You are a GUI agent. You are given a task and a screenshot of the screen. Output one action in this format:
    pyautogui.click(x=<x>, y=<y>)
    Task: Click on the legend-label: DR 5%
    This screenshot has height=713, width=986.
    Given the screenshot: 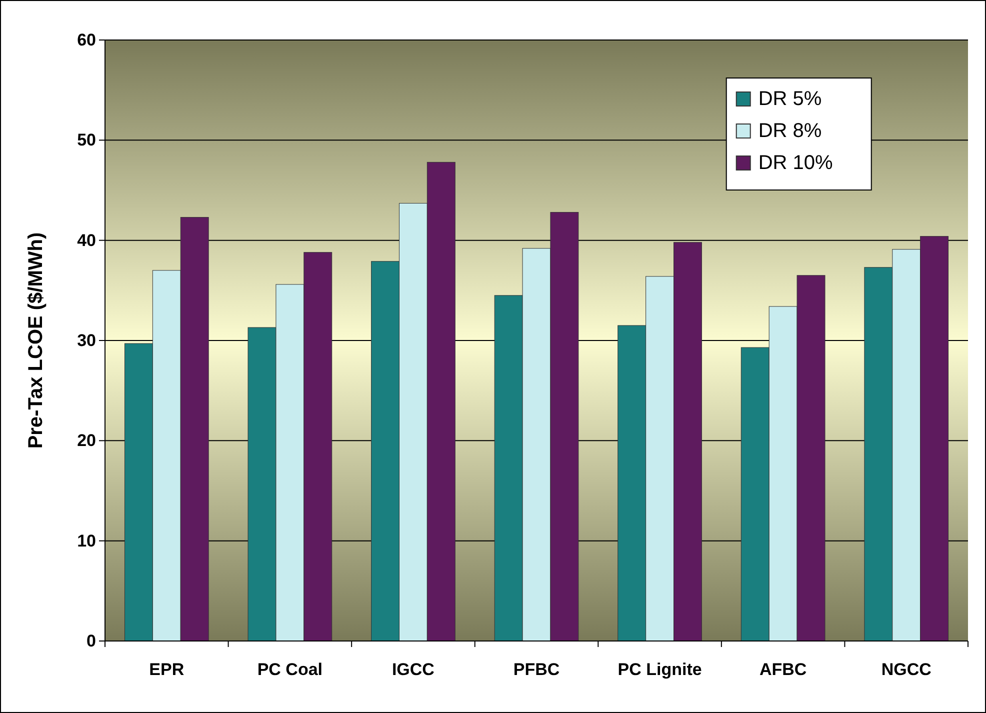 What is the action you would take?
    pyautogui.click(x=790, y=99)
    